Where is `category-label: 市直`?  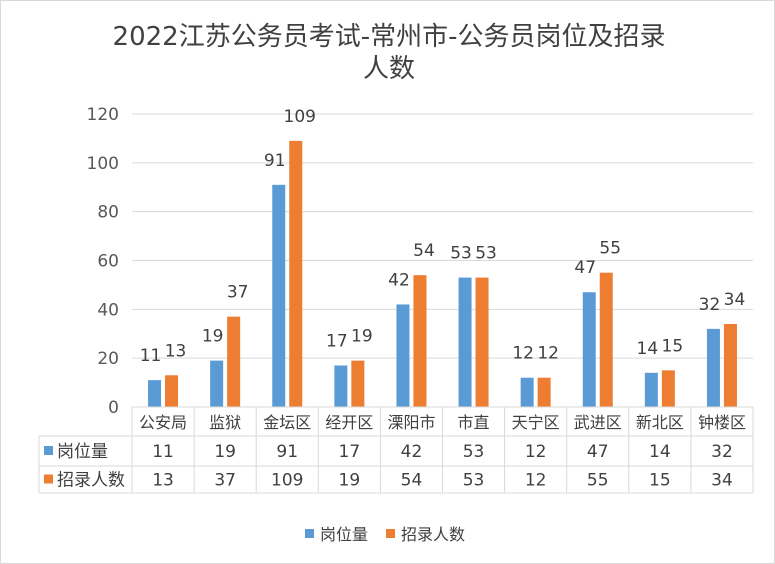
category-label: 市直 is located at coordinates (474, 422).